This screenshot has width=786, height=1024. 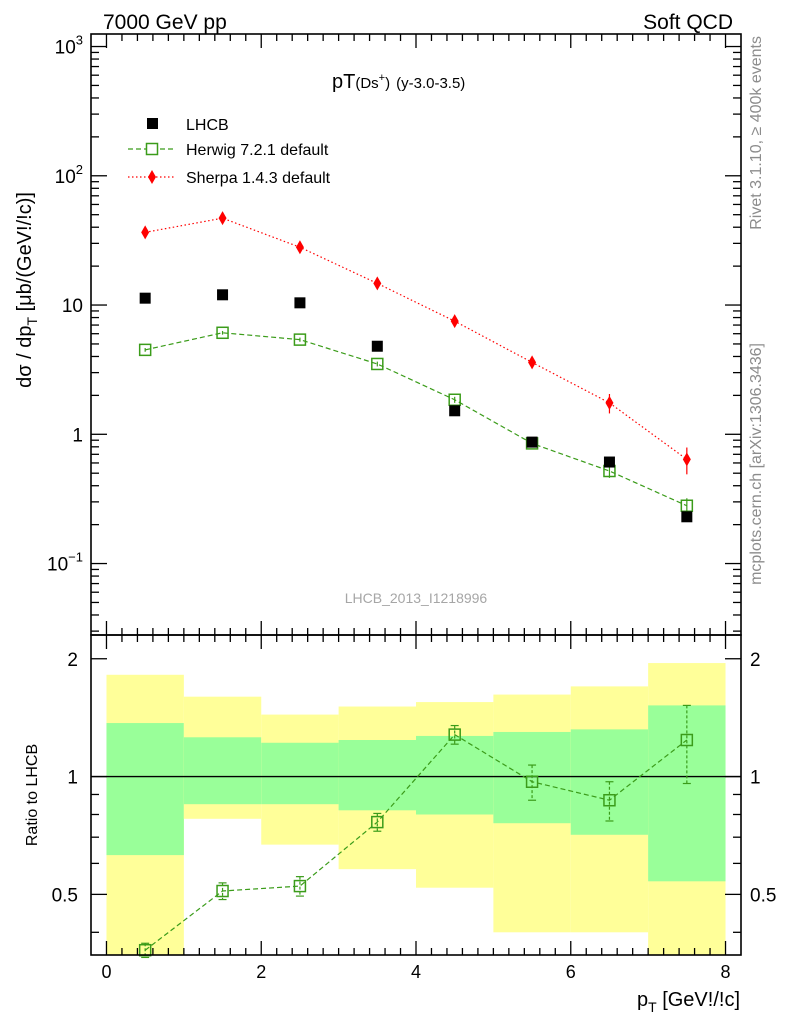 I want to click on main-y-tick-label: 10⁻¹, so click(x=65, y=563).